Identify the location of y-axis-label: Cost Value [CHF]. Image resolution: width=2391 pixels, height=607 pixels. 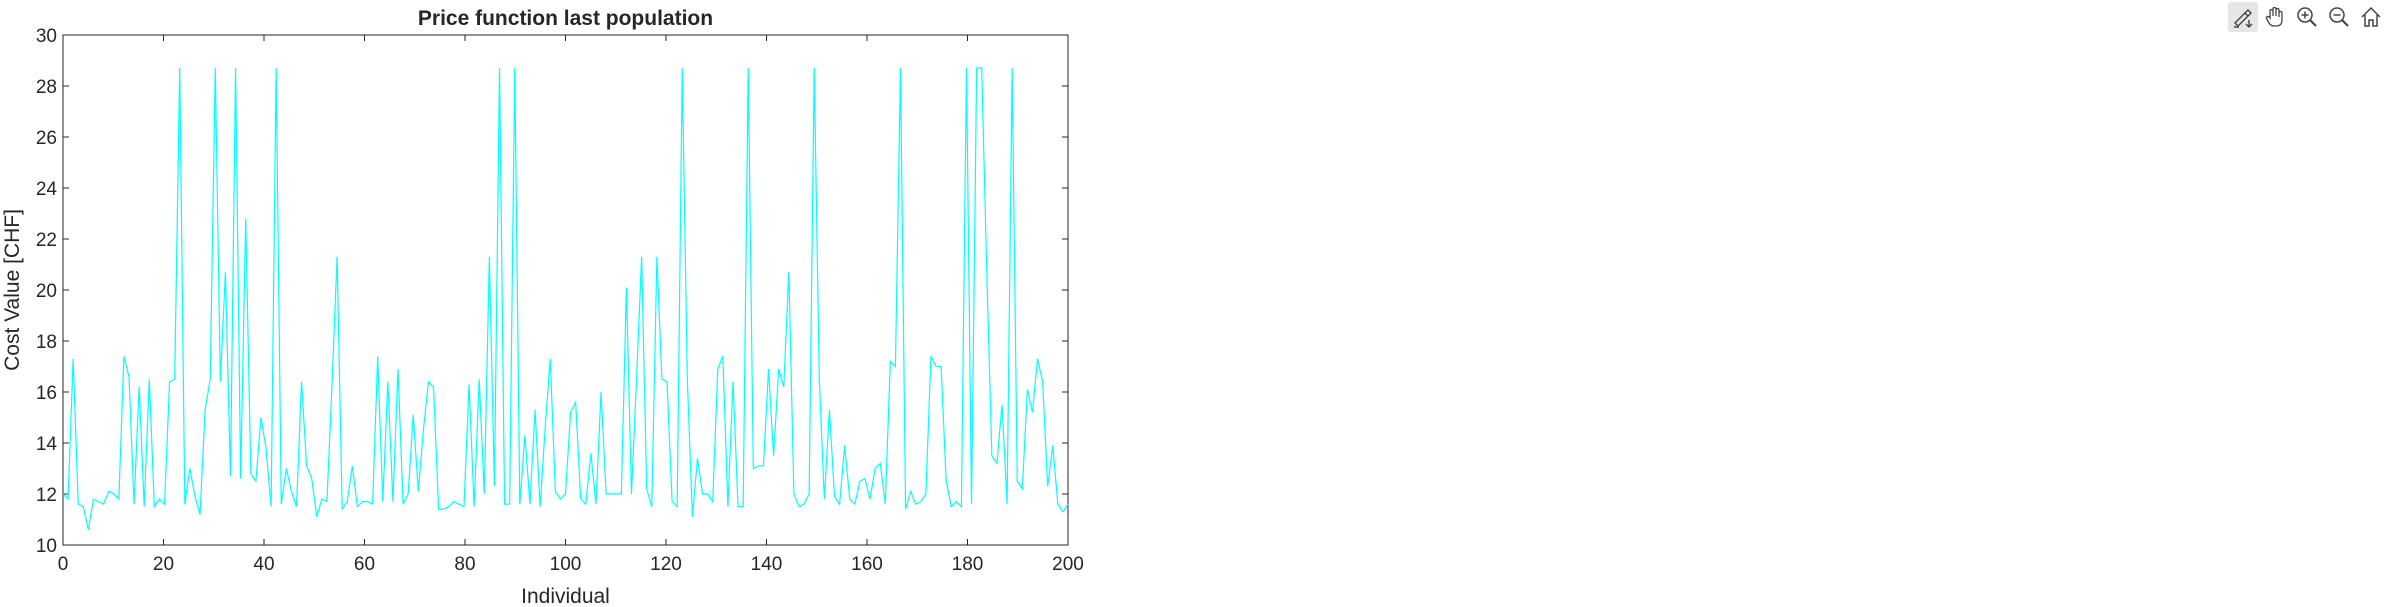
(12, 290).